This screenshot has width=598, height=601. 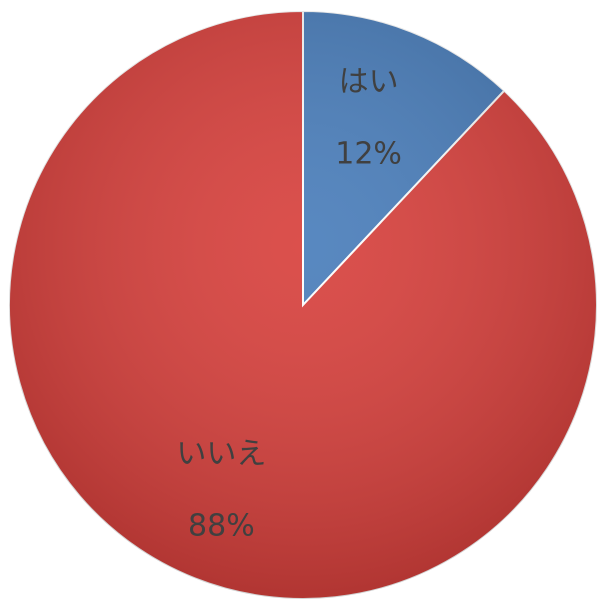 I want to click on slice-value-label: 88%, so click(x=221, y=525).